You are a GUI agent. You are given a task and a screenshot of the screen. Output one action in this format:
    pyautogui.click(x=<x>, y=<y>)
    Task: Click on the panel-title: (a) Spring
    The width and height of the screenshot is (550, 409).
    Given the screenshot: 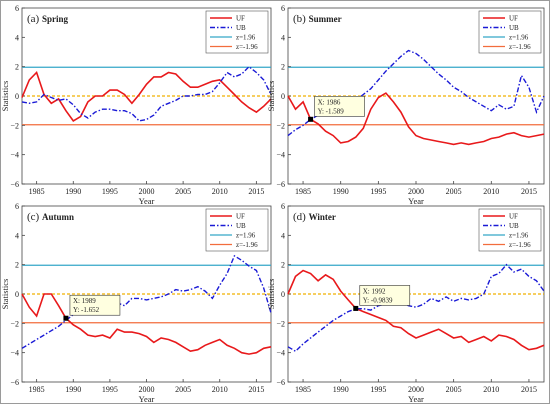 What is the action you would take?
    pyautogui.click(x=47, y=19)
    